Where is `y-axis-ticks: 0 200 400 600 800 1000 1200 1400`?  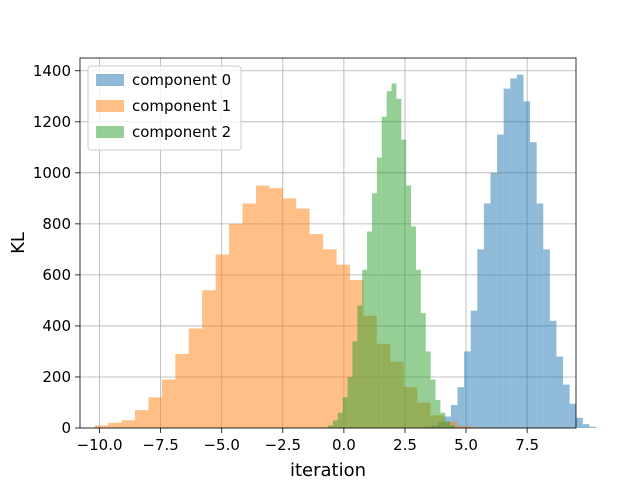
y-axis-ticks: 0 200 400 600 800 1000 1200 1400 is located at coordinates (56, 249).